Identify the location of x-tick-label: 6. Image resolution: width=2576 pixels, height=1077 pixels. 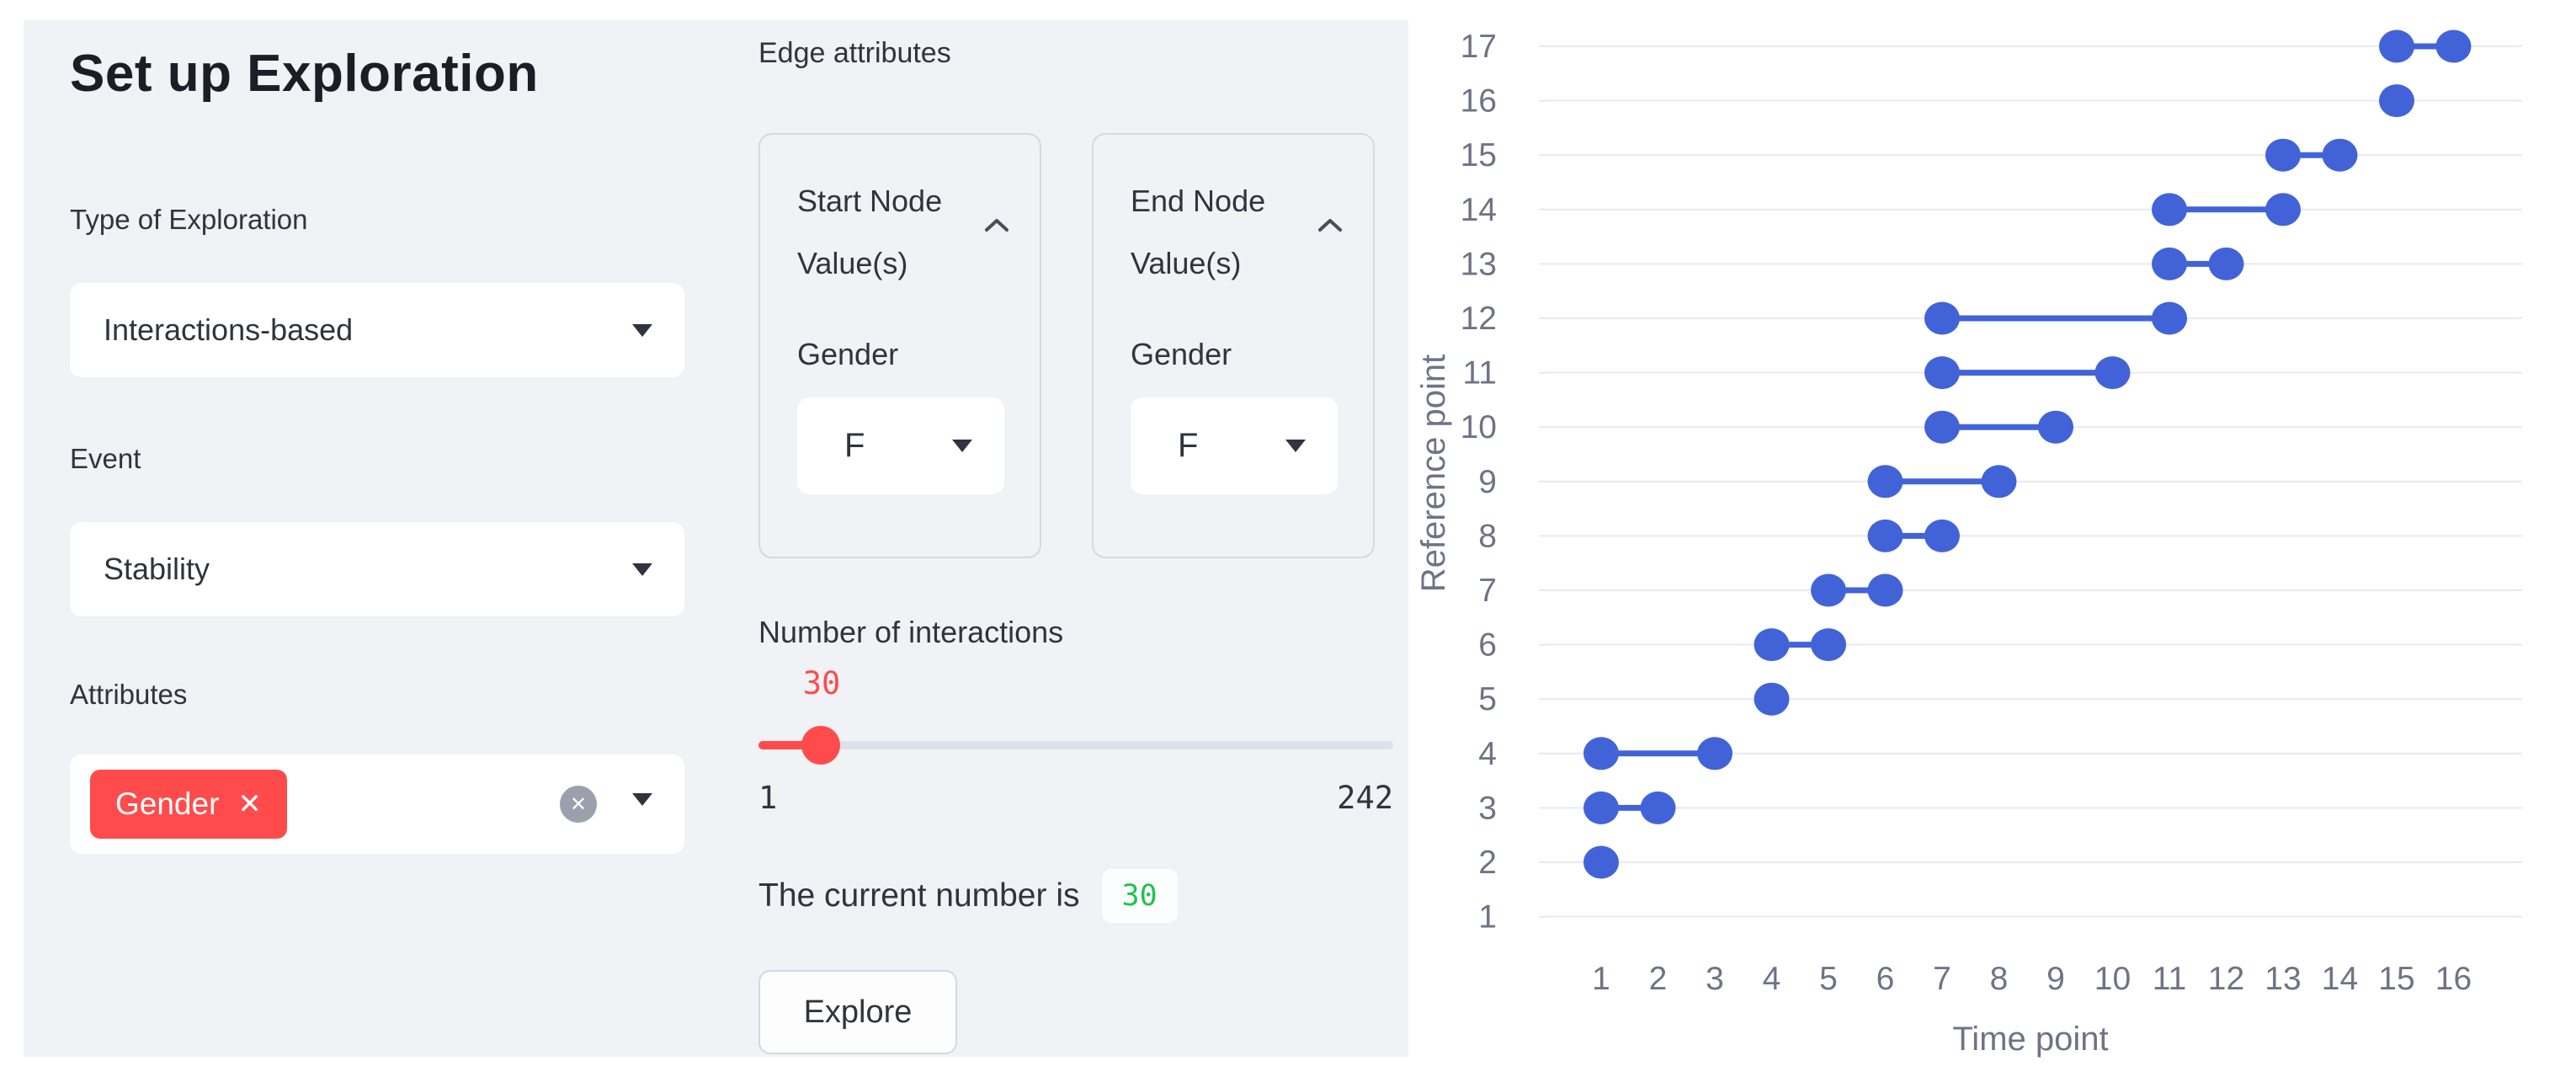
(1886, 979).